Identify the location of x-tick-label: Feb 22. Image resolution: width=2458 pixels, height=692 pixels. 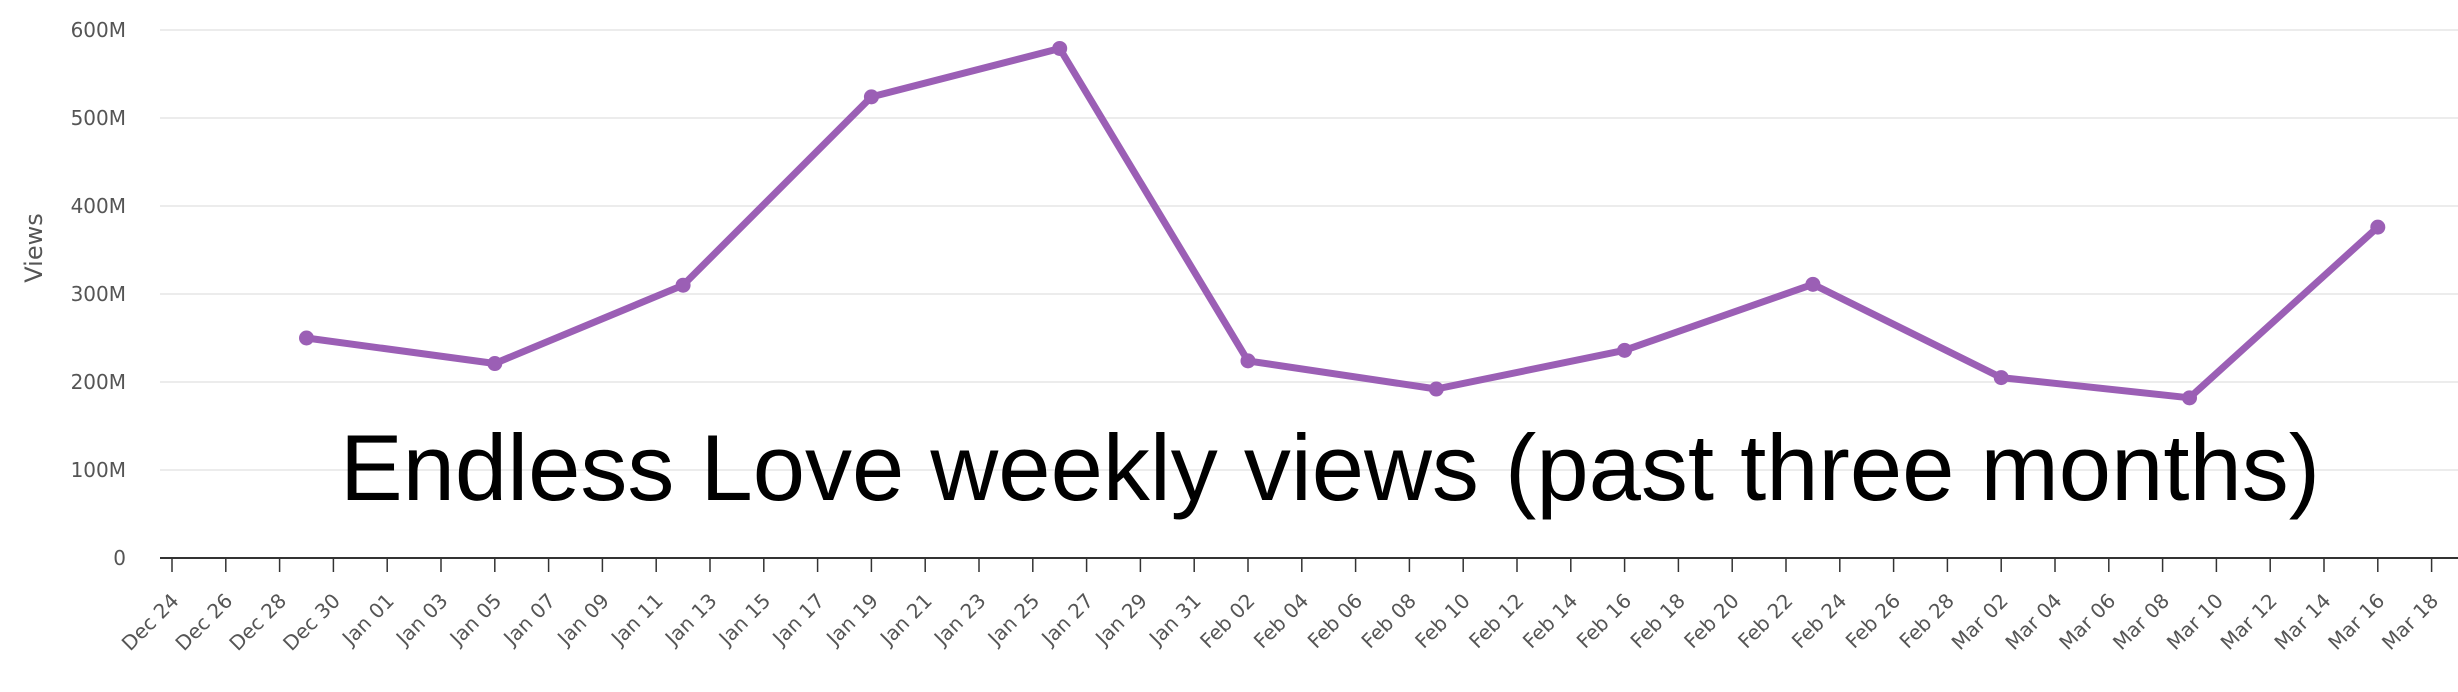
(1765, 621).